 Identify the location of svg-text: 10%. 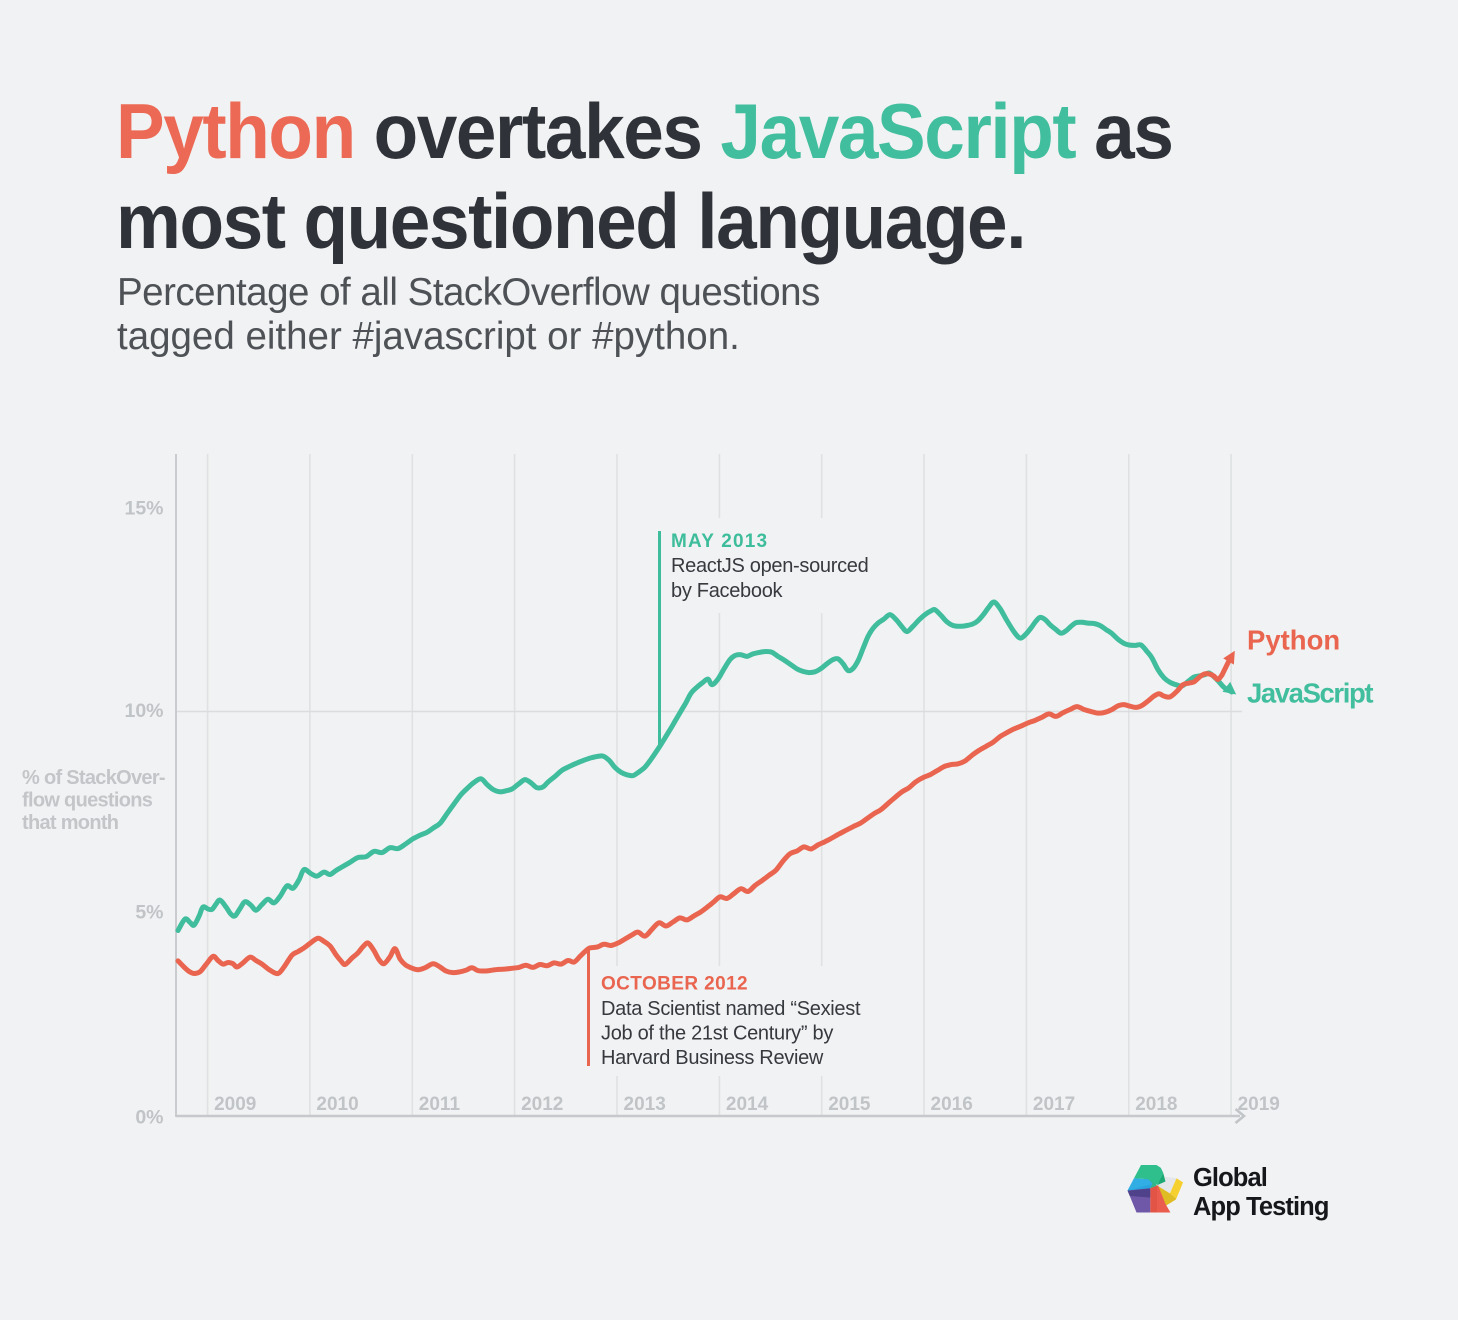
(143, 711).